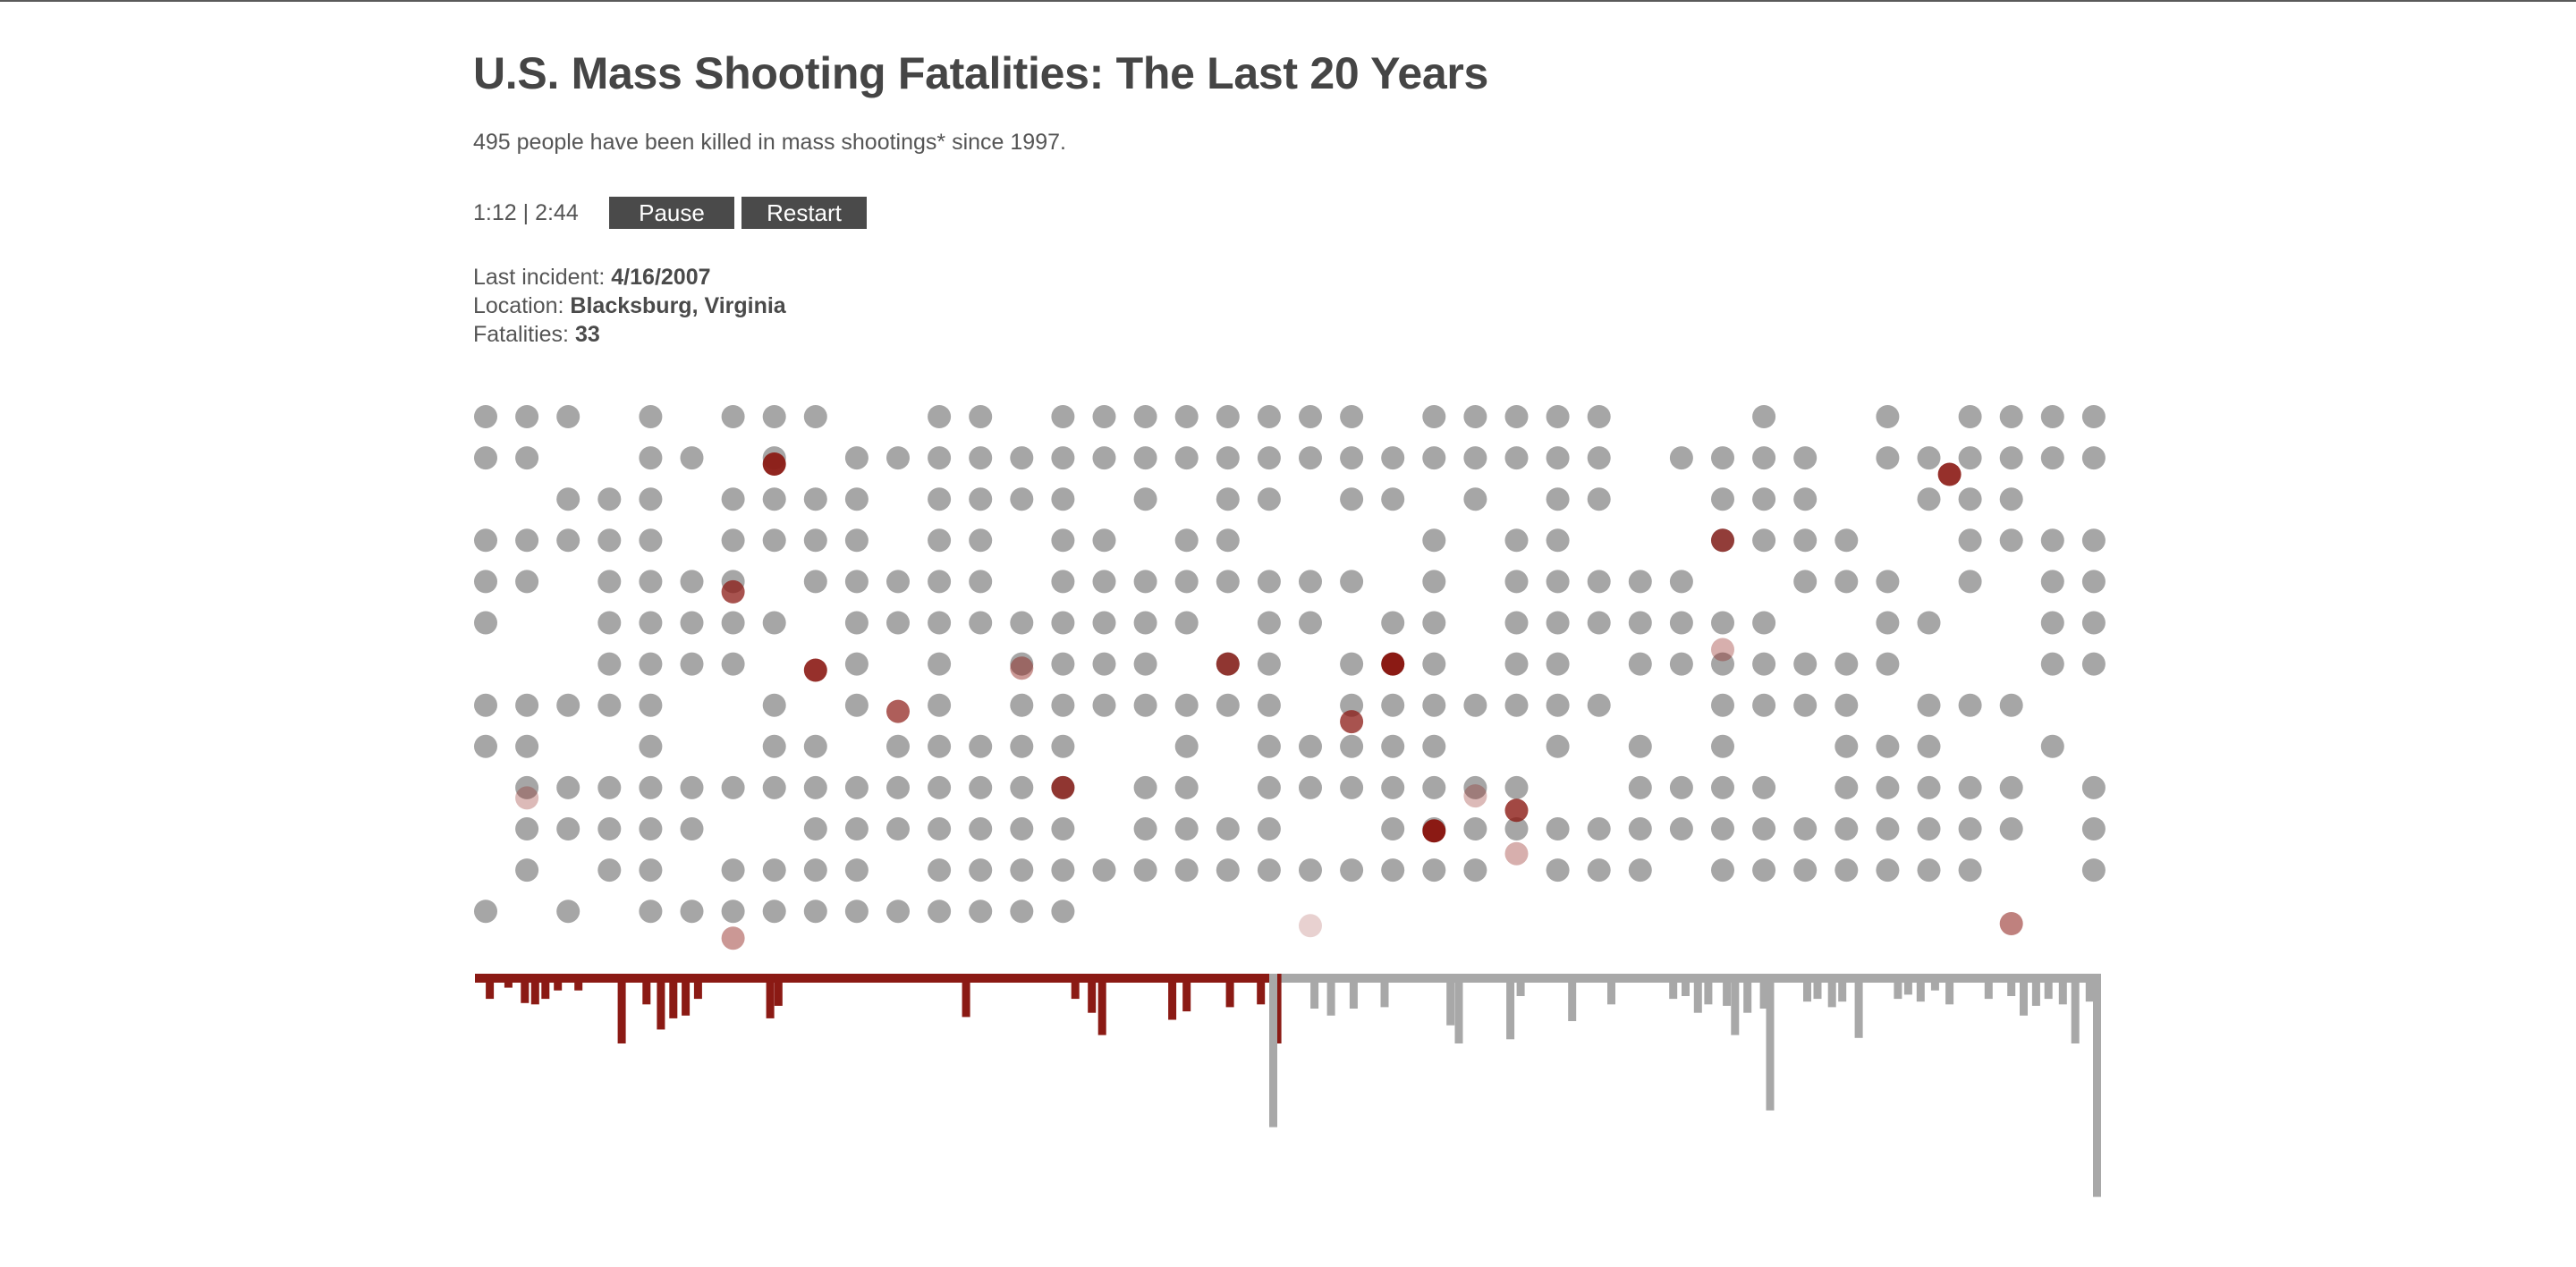  I want to click on incident-date-value: 4/16/2007, so click(661, 277).